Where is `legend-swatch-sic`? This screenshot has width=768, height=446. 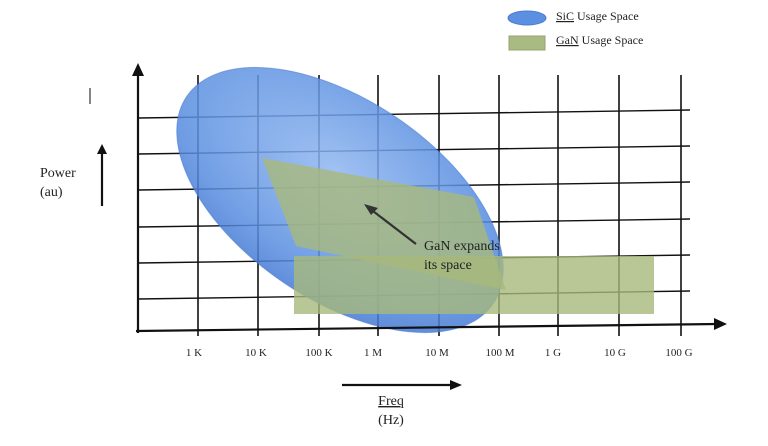
legend-swatch-sic is located at coordinates (527, 18).